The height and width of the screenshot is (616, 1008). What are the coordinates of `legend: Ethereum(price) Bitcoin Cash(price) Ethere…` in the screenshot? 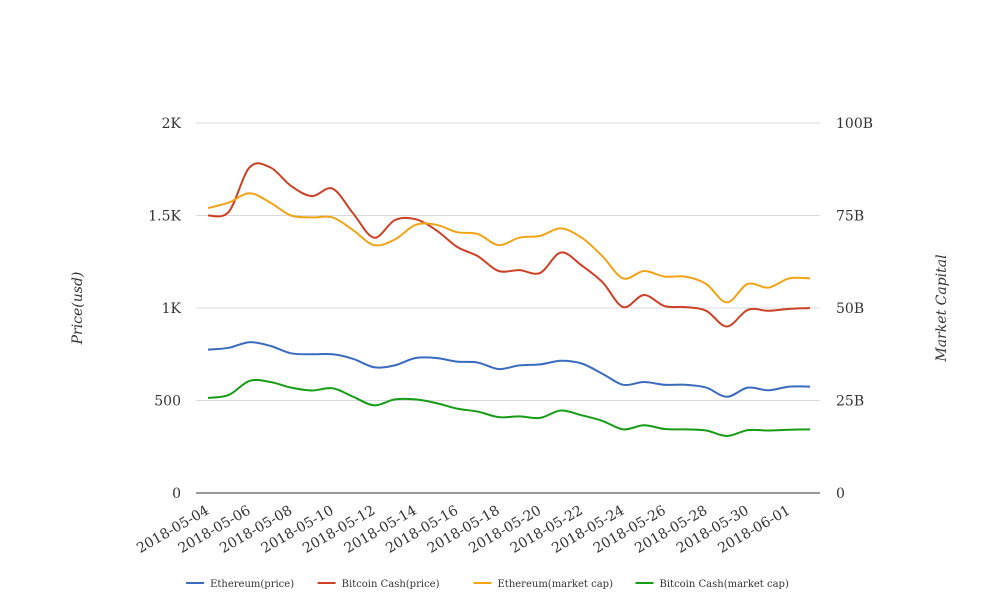 It's located at (487, 584).